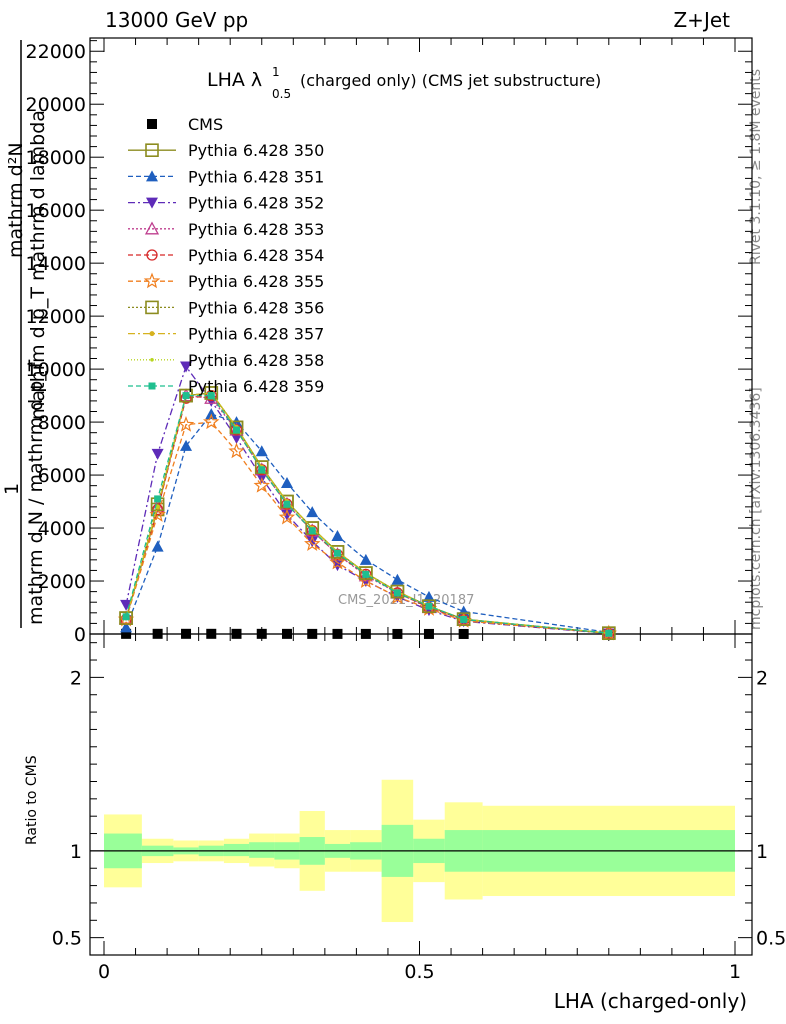  I want to click on legend-label-5: Pythia 6.428 354, so click(256, 255).